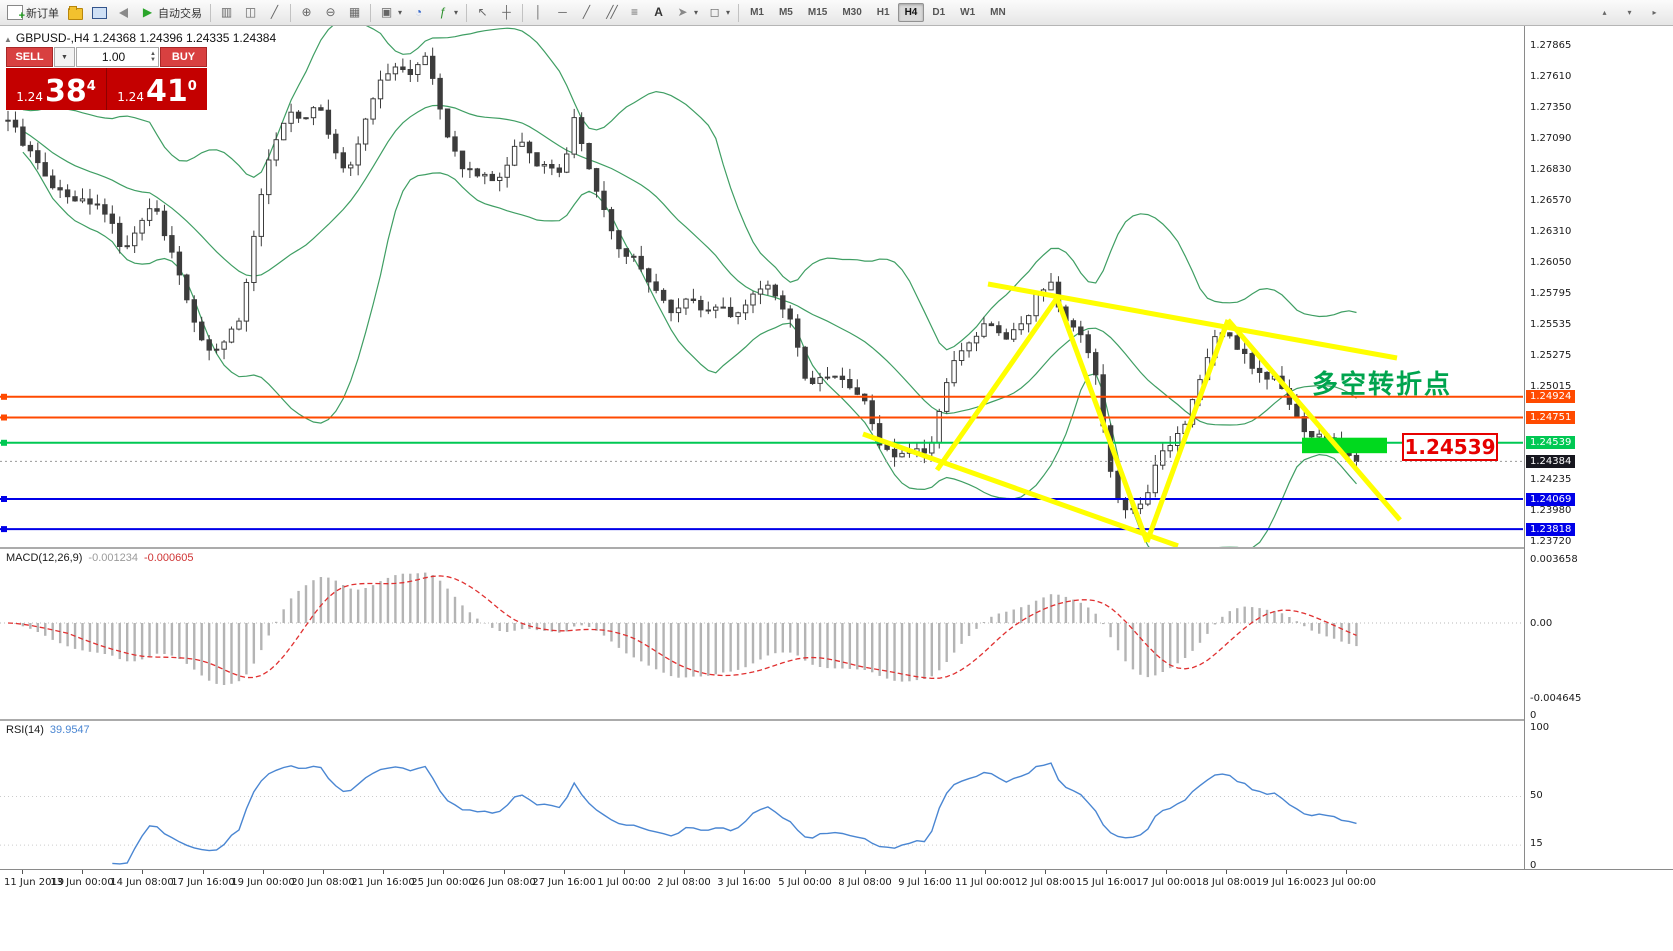 Image resolution: width=1673 pixels, height=951 pixels. Describe the element at coordinates (562, 12) in the screenshot. I see `horizontal-line-button: ─` at that location.